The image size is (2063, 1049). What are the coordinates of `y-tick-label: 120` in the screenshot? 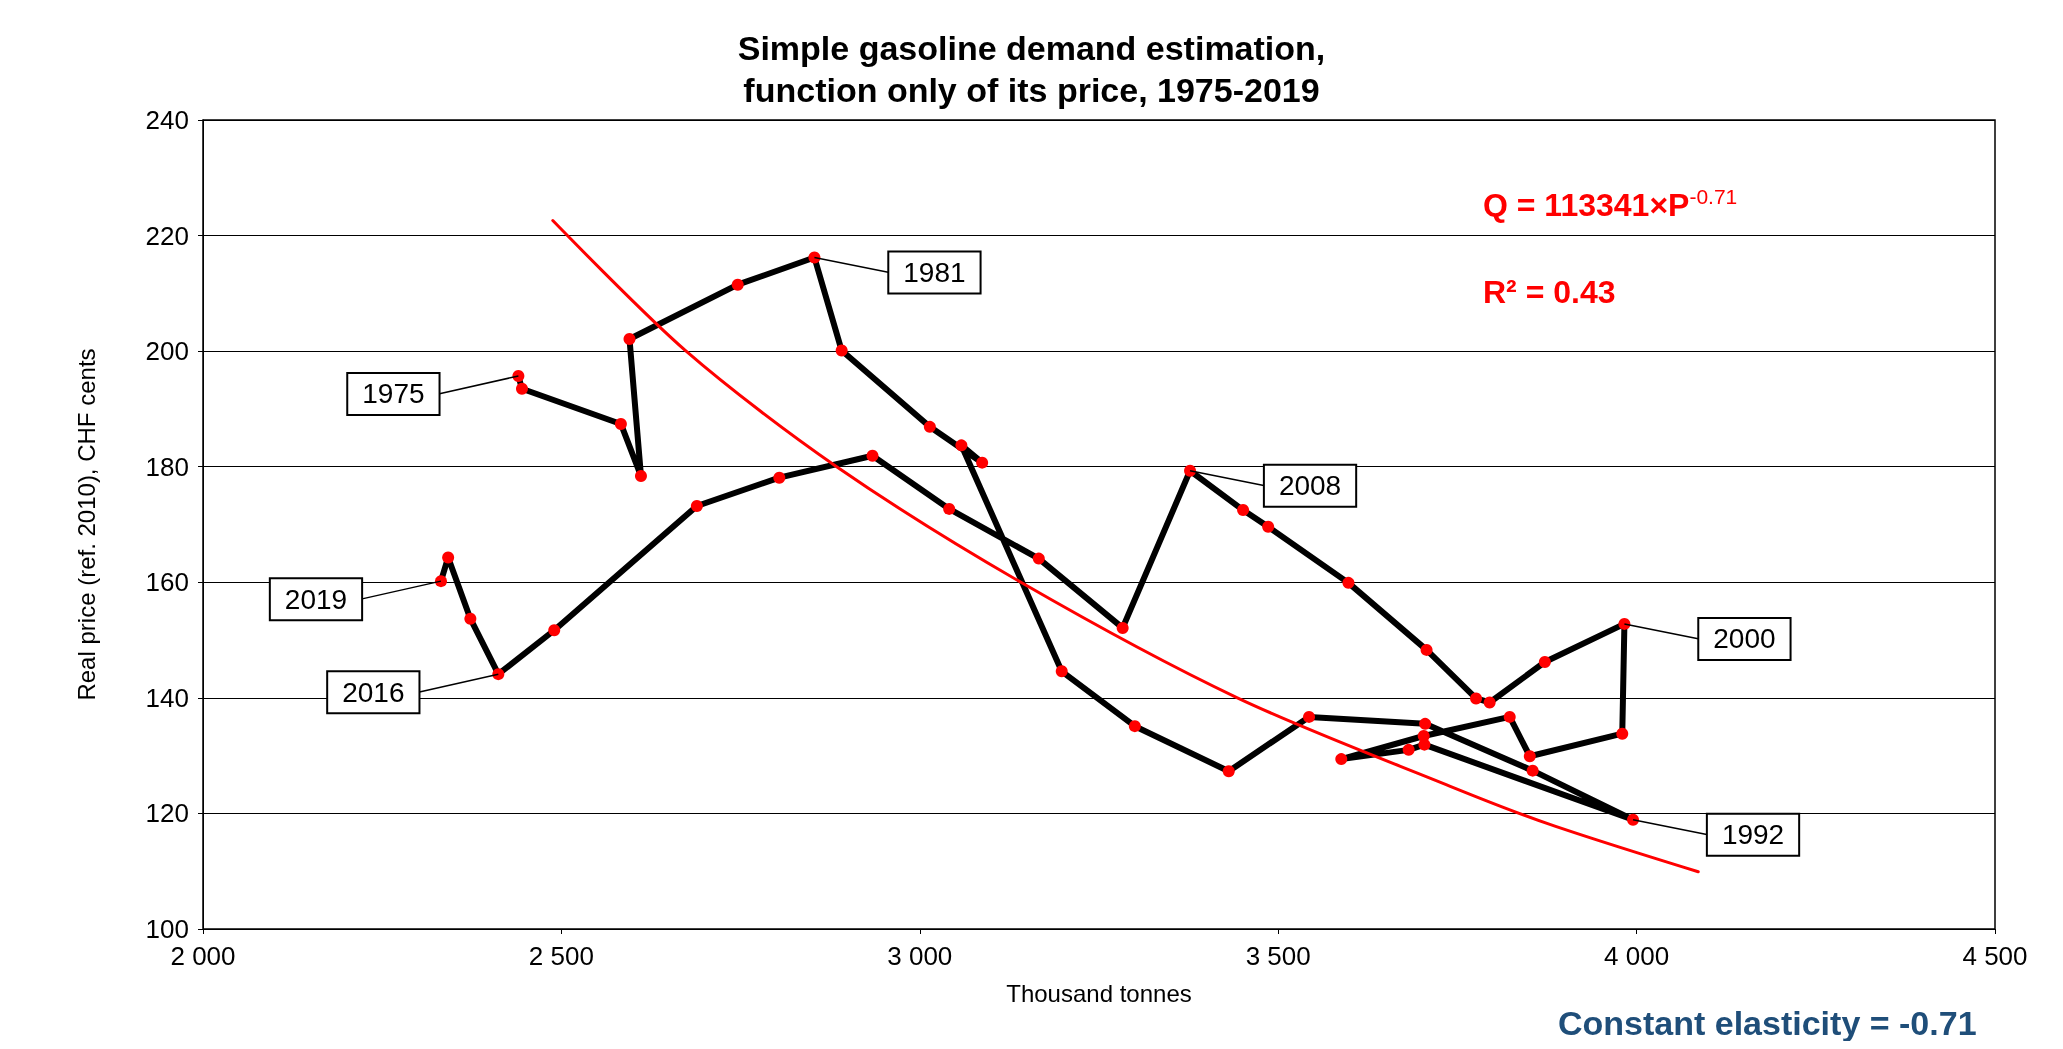 It's located at (167, 813).